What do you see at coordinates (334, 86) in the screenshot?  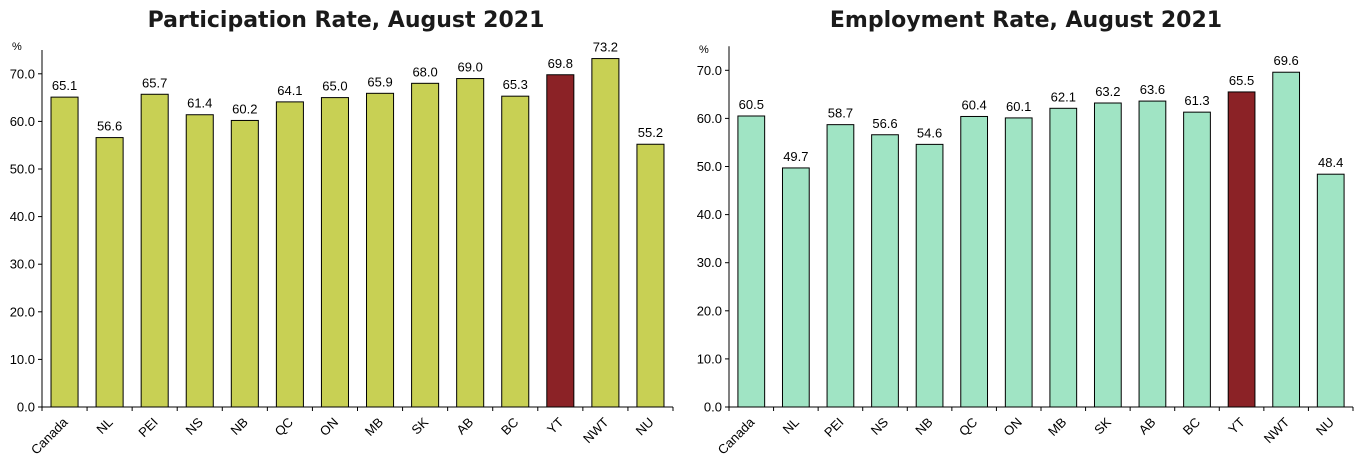 I see `participation-data-label: 65.0` at bounding box center [334, 86].